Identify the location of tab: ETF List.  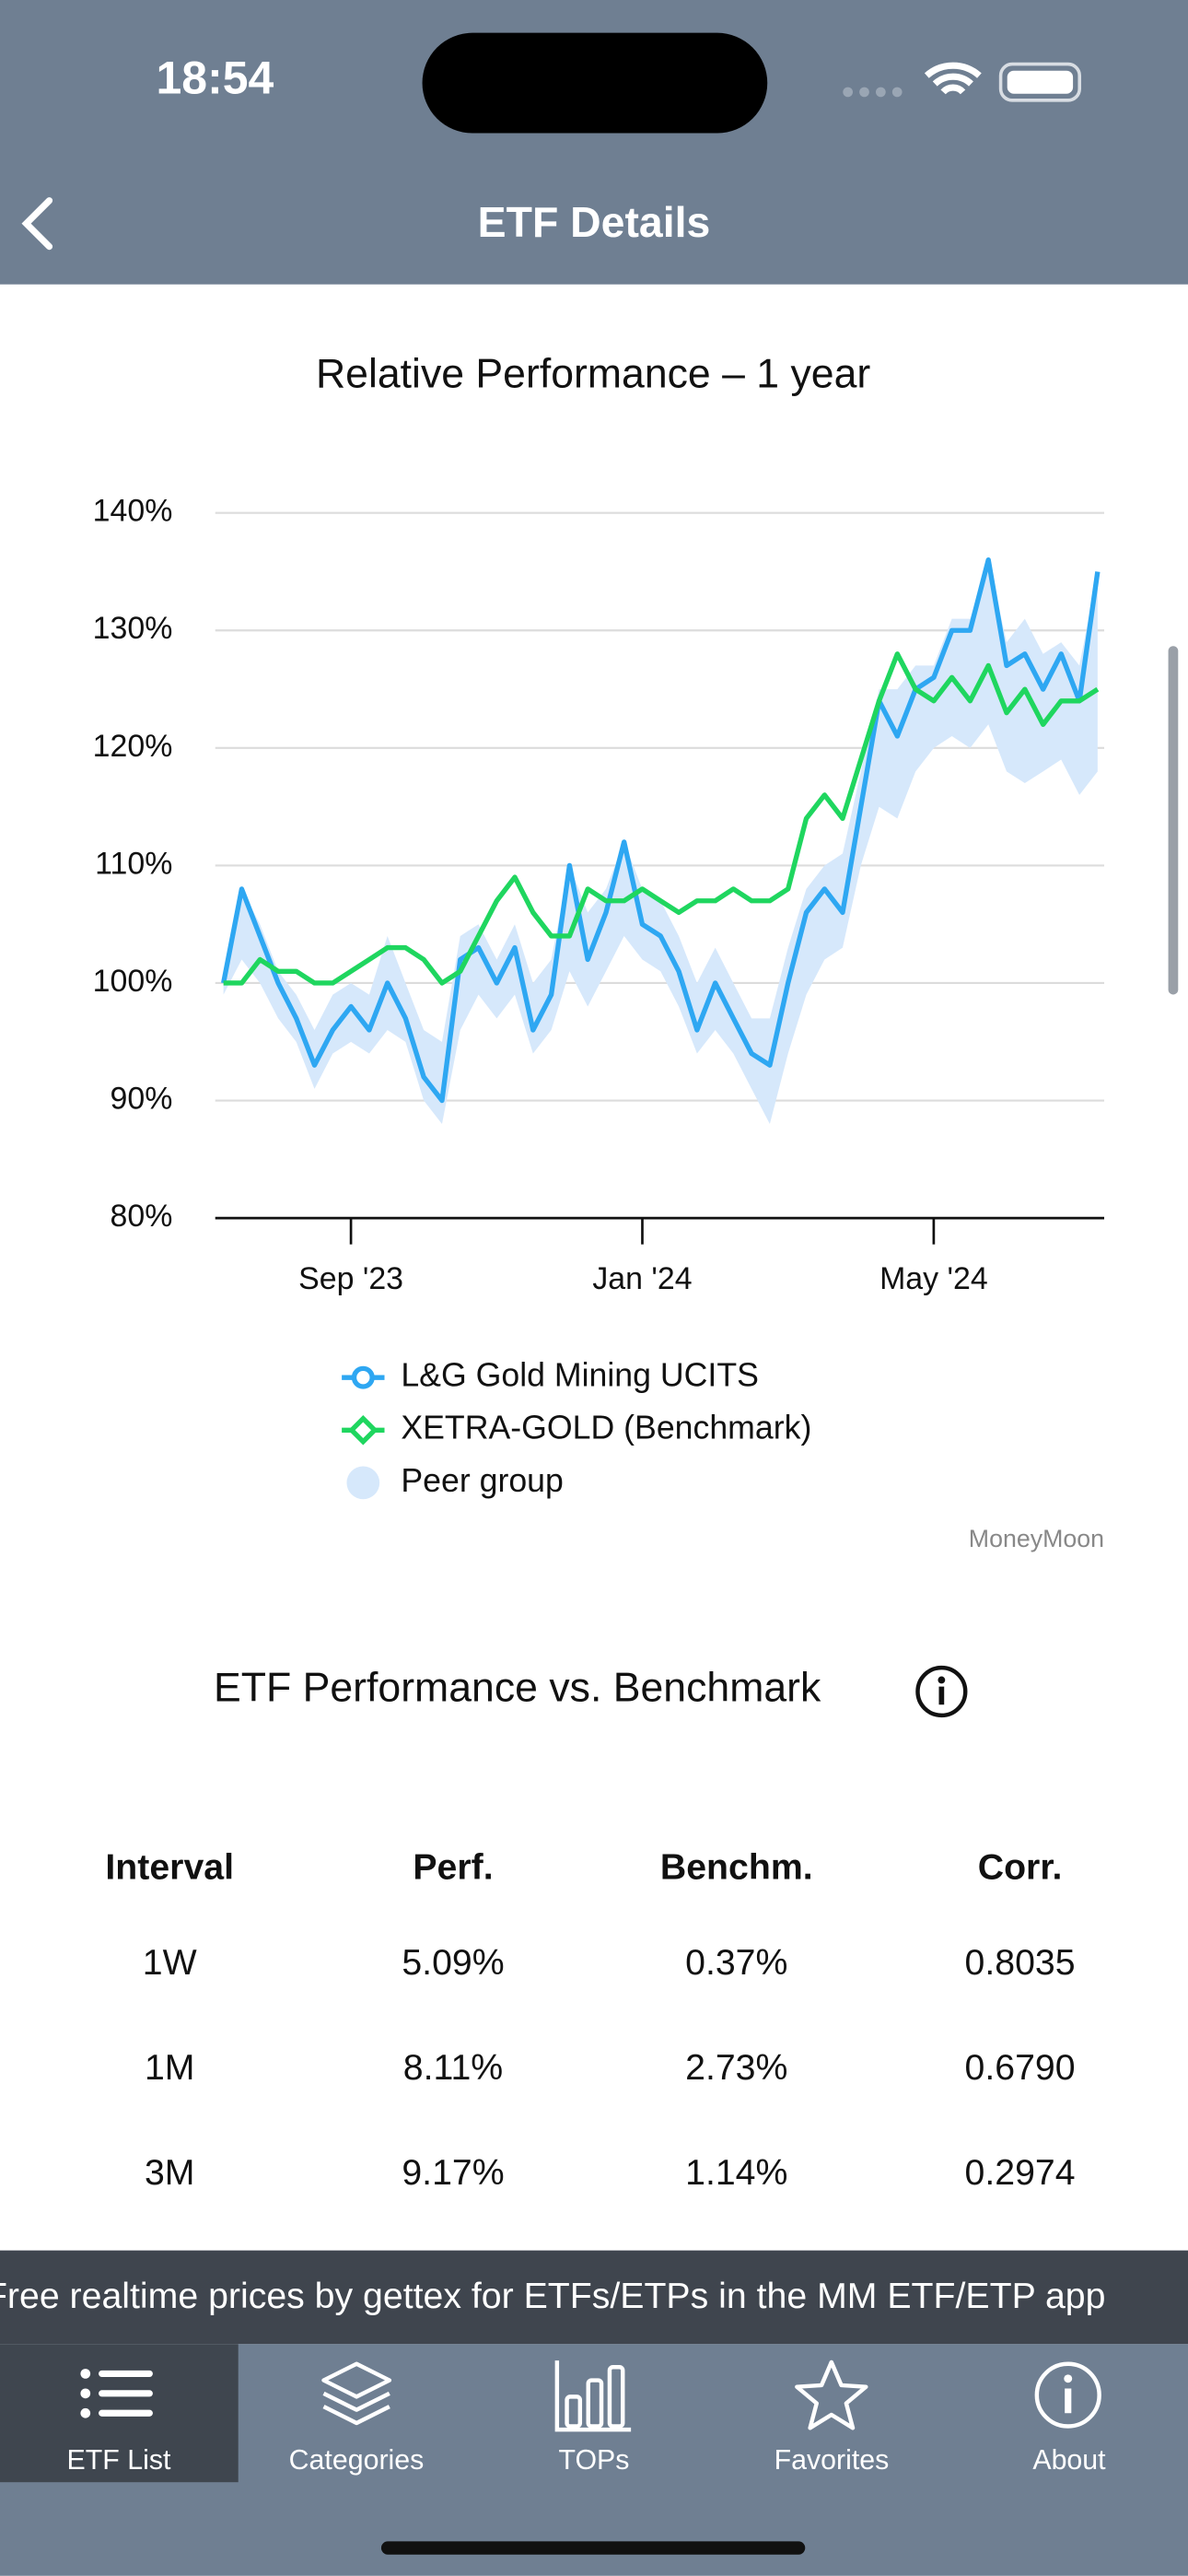
(119, 2413).